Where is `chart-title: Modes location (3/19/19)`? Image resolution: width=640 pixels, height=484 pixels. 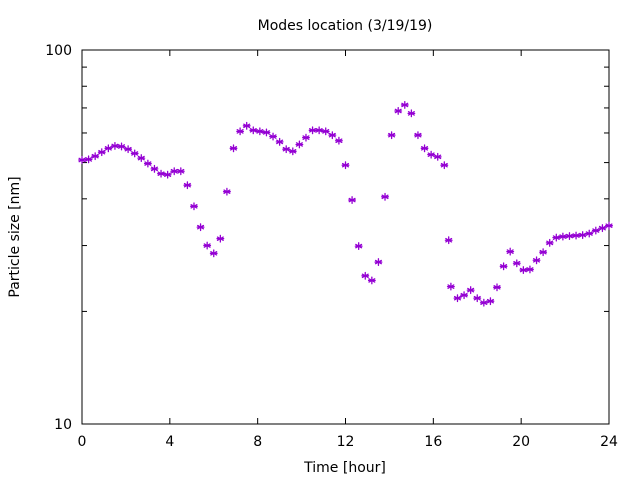
chart-title: Modes location (3/19/19) is located at coordinates (345, 26).